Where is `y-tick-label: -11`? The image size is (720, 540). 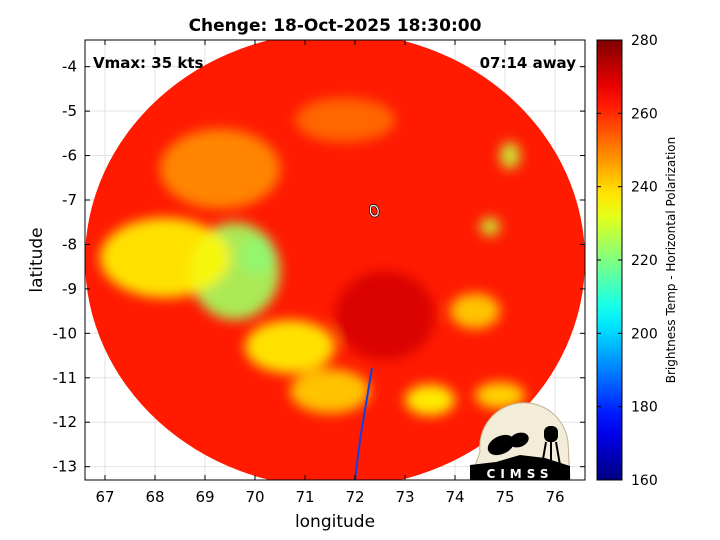 y-tick-label: -11 is located at coordinates (65, 378).